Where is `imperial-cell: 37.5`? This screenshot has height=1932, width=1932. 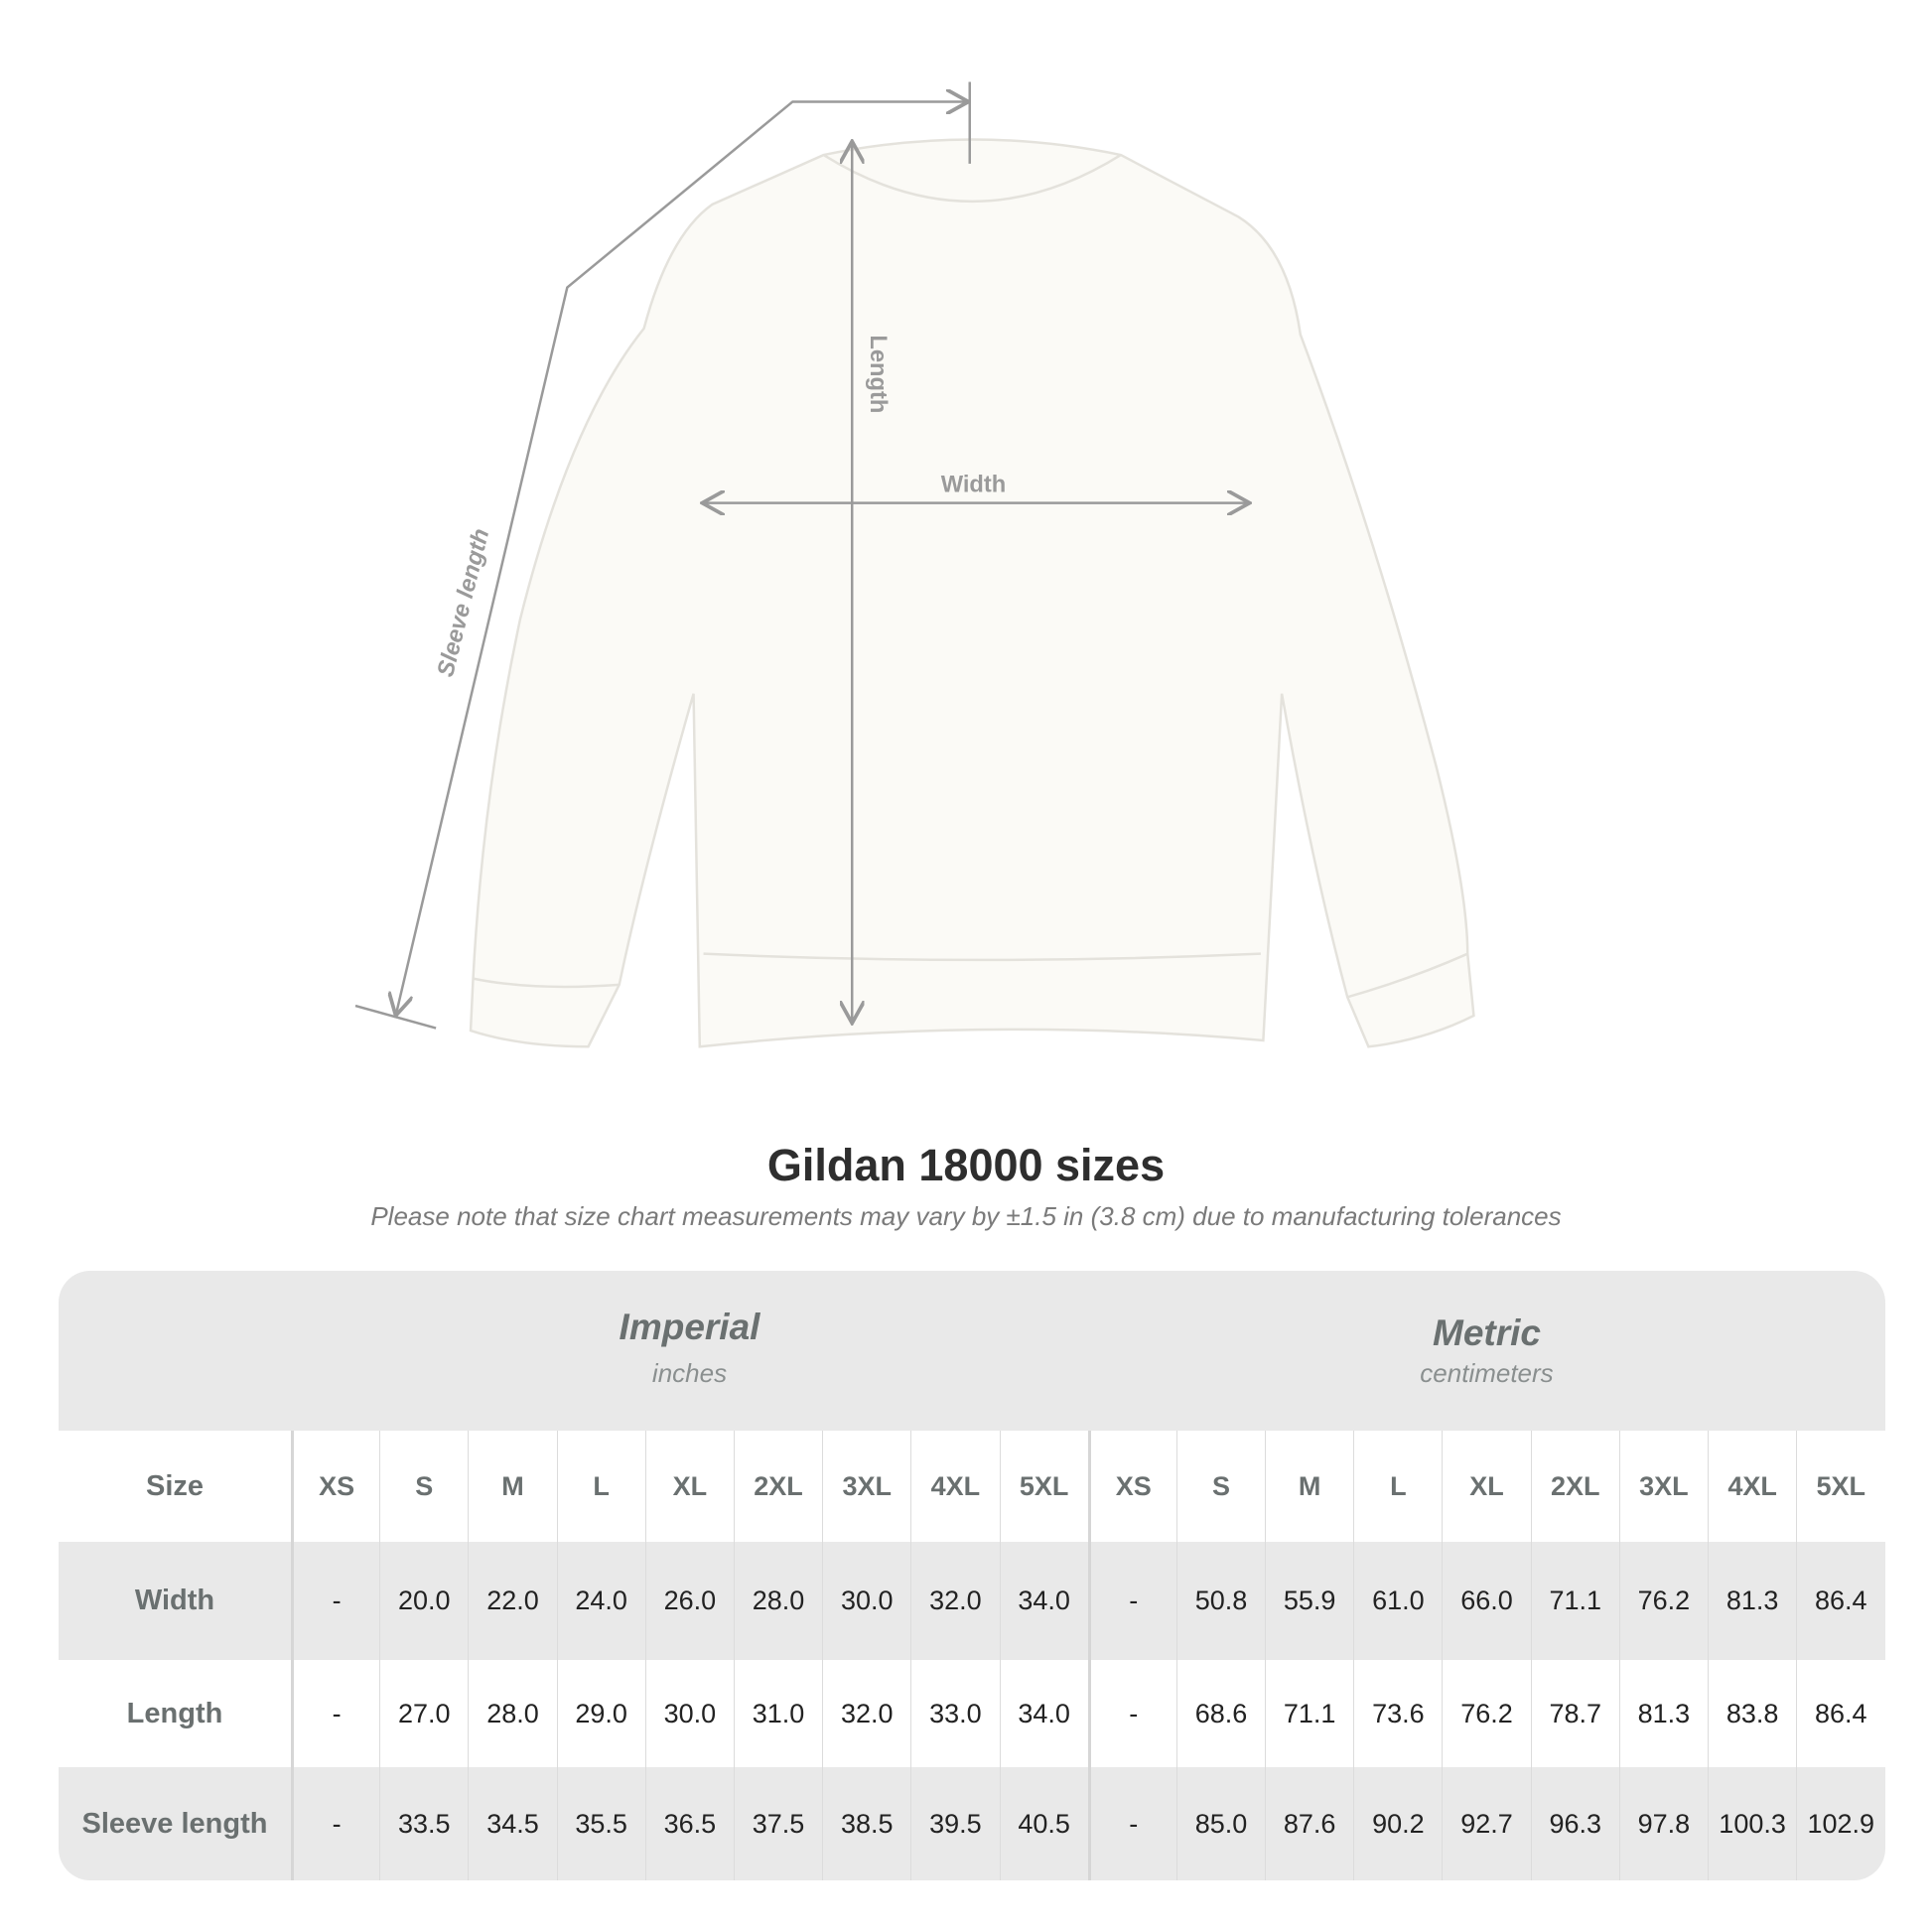
imperial-cell: 37.5 is located at coordinates (777, 1823).